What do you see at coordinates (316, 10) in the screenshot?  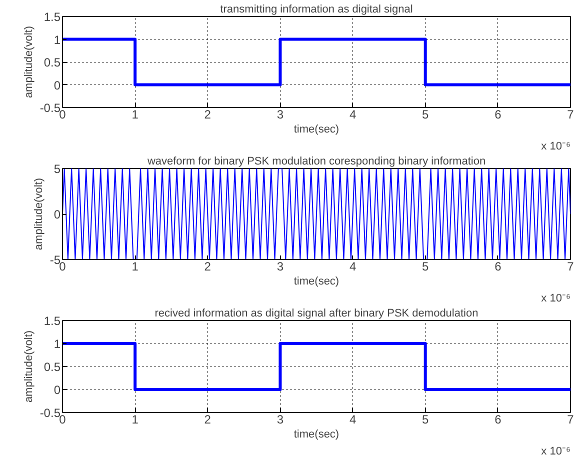 I see `chart-title: transmitting information as digital signal` at bounding box center [316, 10].